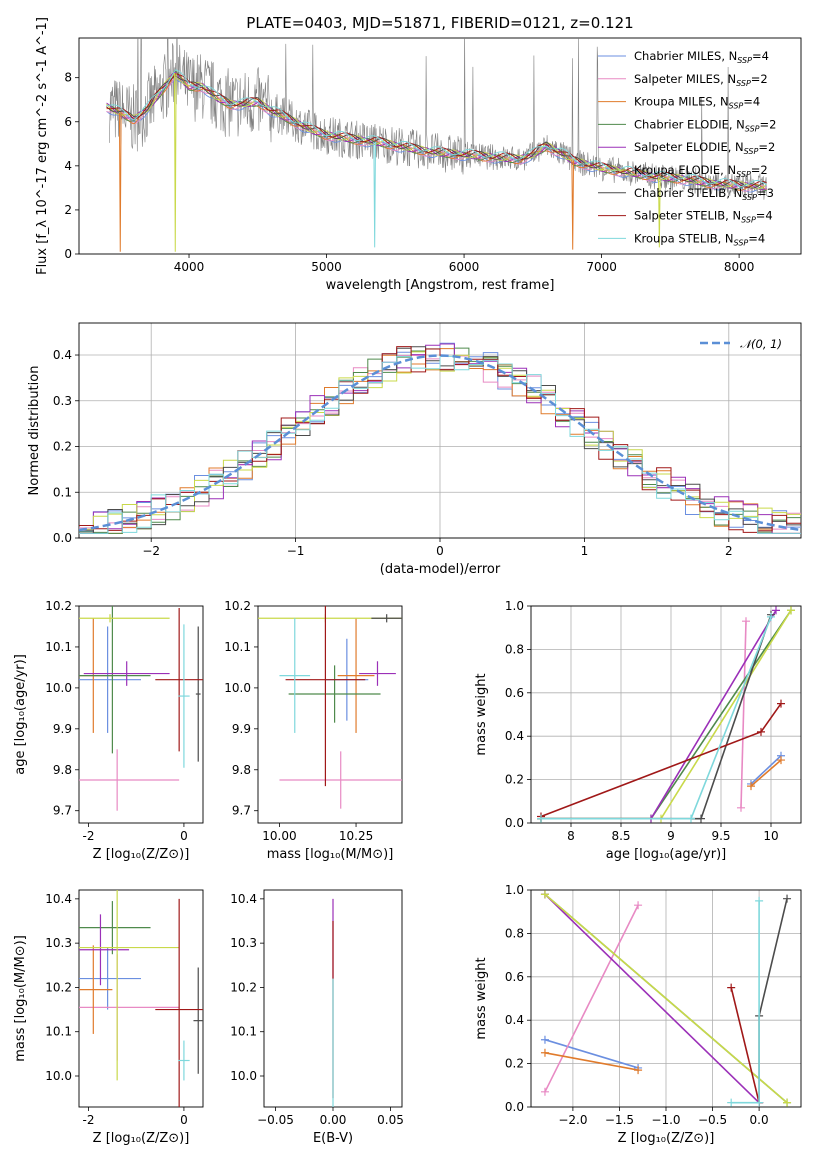 The image size is (819, 1170). Describe the element at coordinates (317, 1017) in the screenshot. I see `panel-mass-vs-ebv: −0.05 0.00 0.05 10.0 10.1 10.2 10.3 10.4 E(B-V)` at that location.